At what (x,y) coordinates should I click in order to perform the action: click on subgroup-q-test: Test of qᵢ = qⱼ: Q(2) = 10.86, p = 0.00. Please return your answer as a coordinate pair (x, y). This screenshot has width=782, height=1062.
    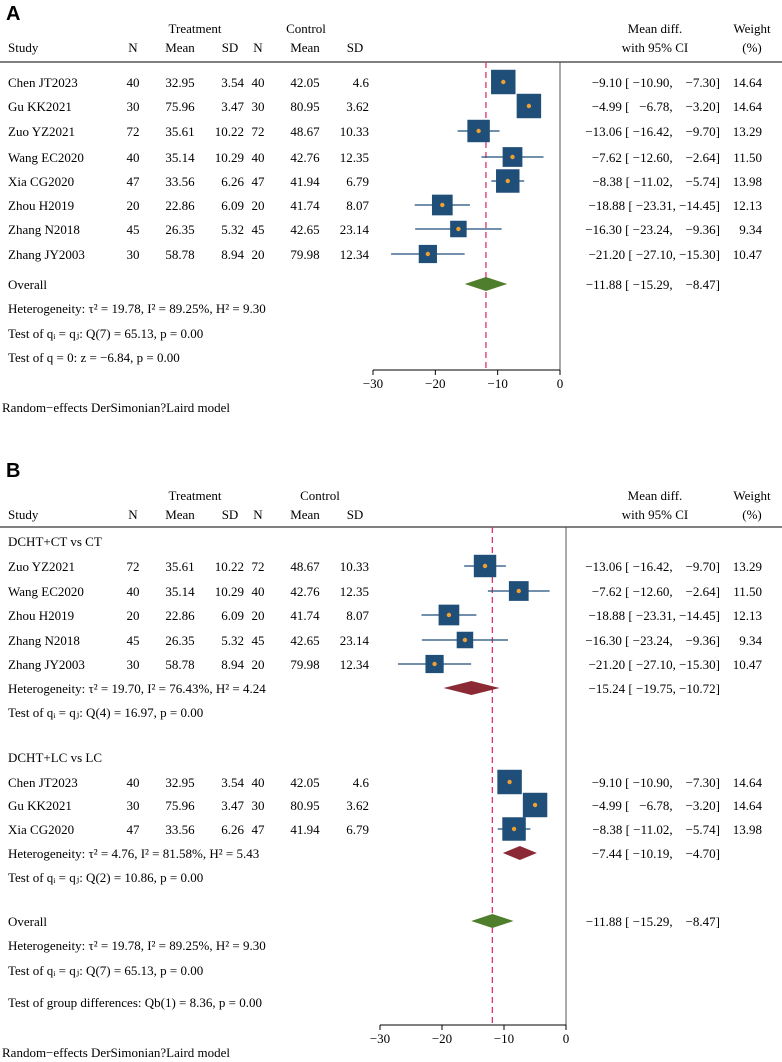
    Looking at the image, I should click on (105, 877).